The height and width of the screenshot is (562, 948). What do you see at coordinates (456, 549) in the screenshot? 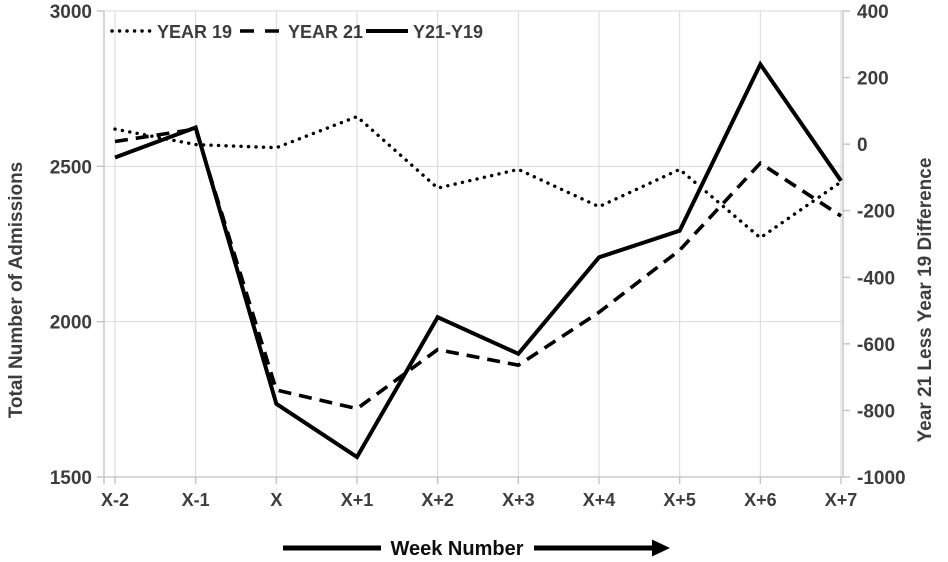
I see `x-axis-title: Week Number` at bounding box center [456, 549].